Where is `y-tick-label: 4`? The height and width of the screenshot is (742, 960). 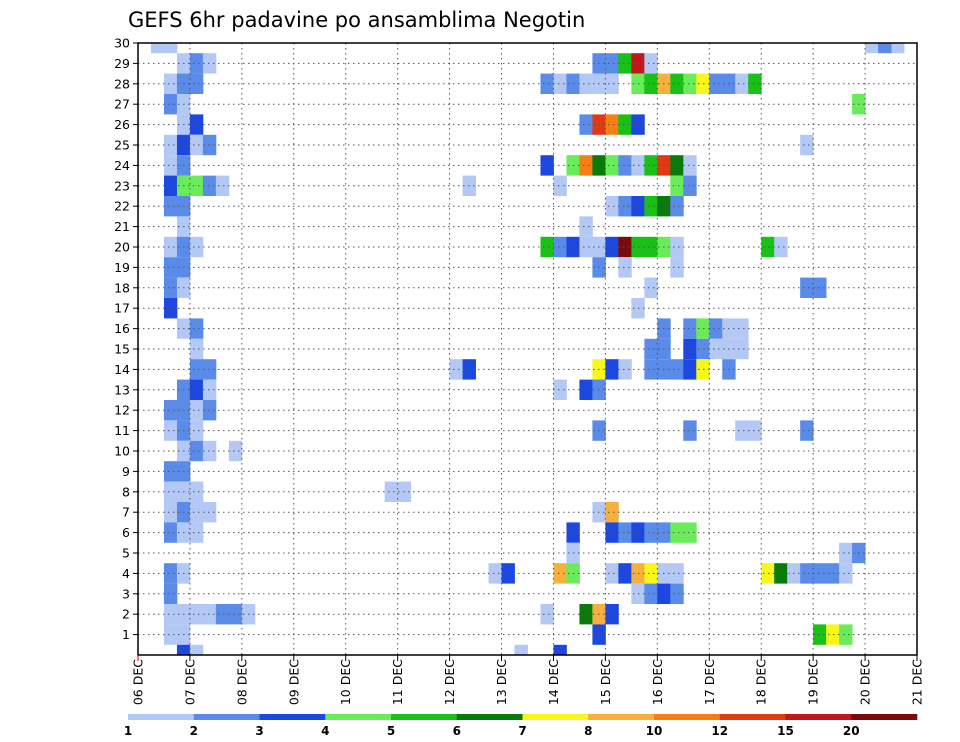 y-tick-label: 4 is located at coordinates (126, 573).